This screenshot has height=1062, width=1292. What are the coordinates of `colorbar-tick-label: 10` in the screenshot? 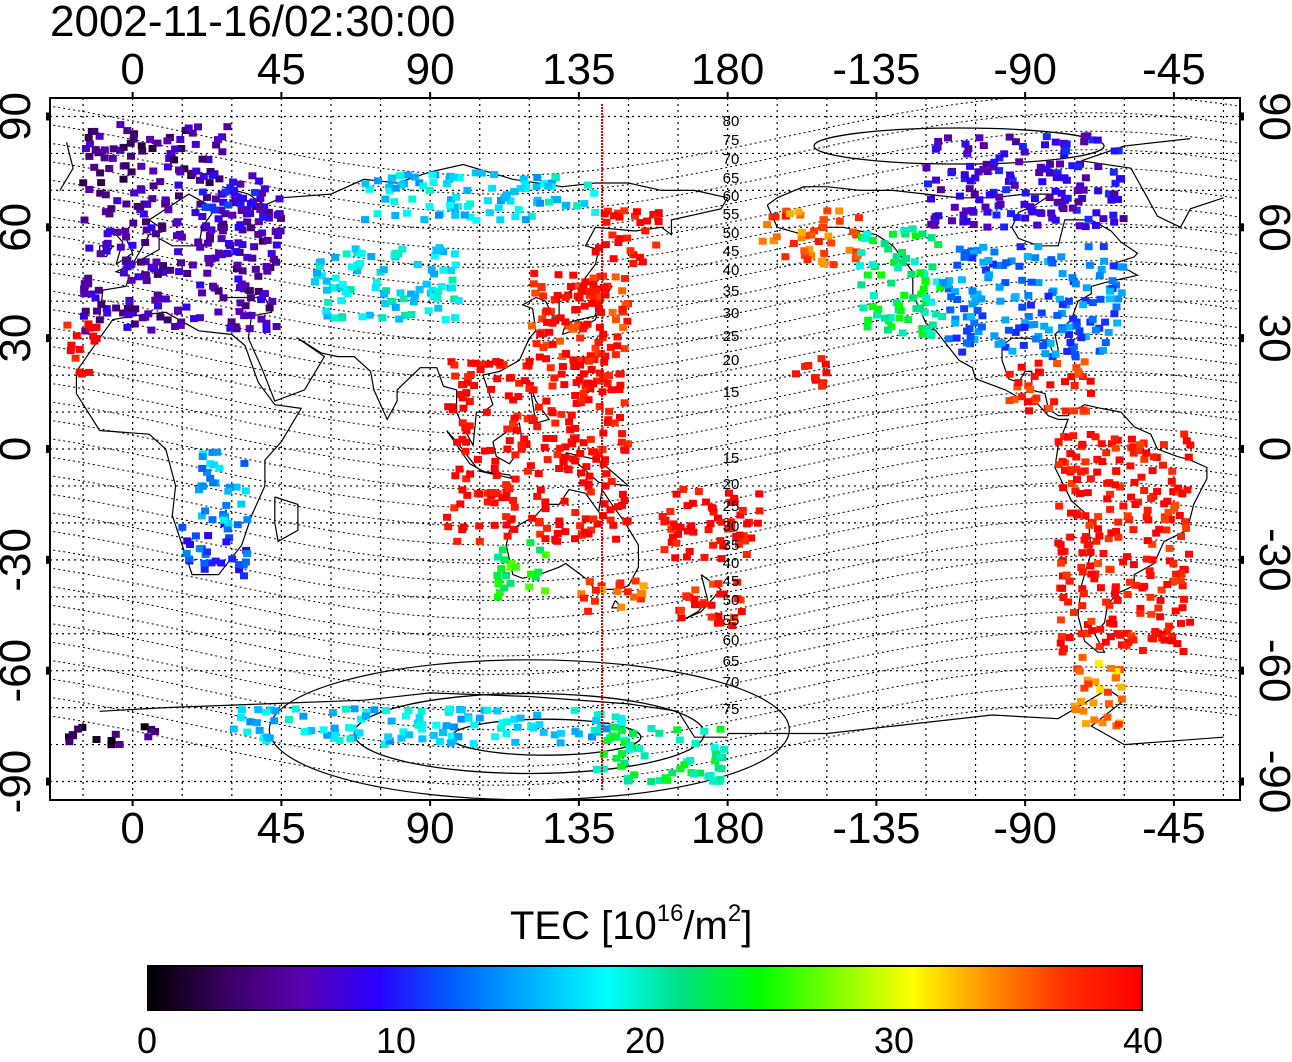 It's located at (396, 1040).